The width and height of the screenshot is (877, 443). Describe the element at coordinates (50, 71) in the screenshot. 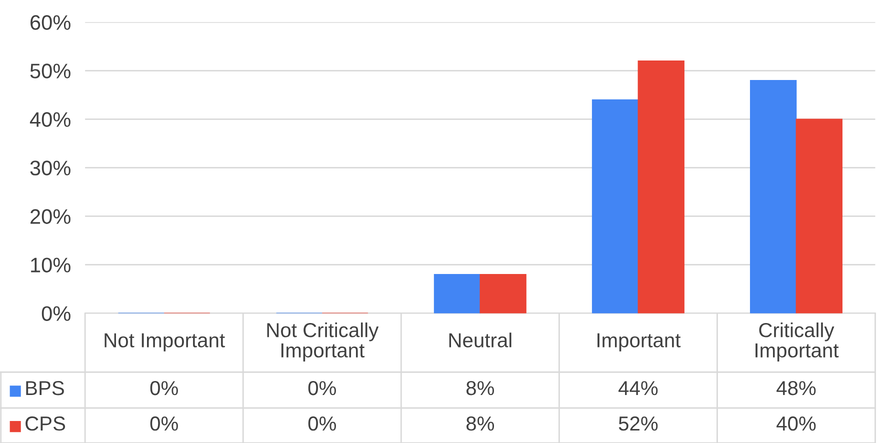

I see `y-tick-label: 50%` at that location.